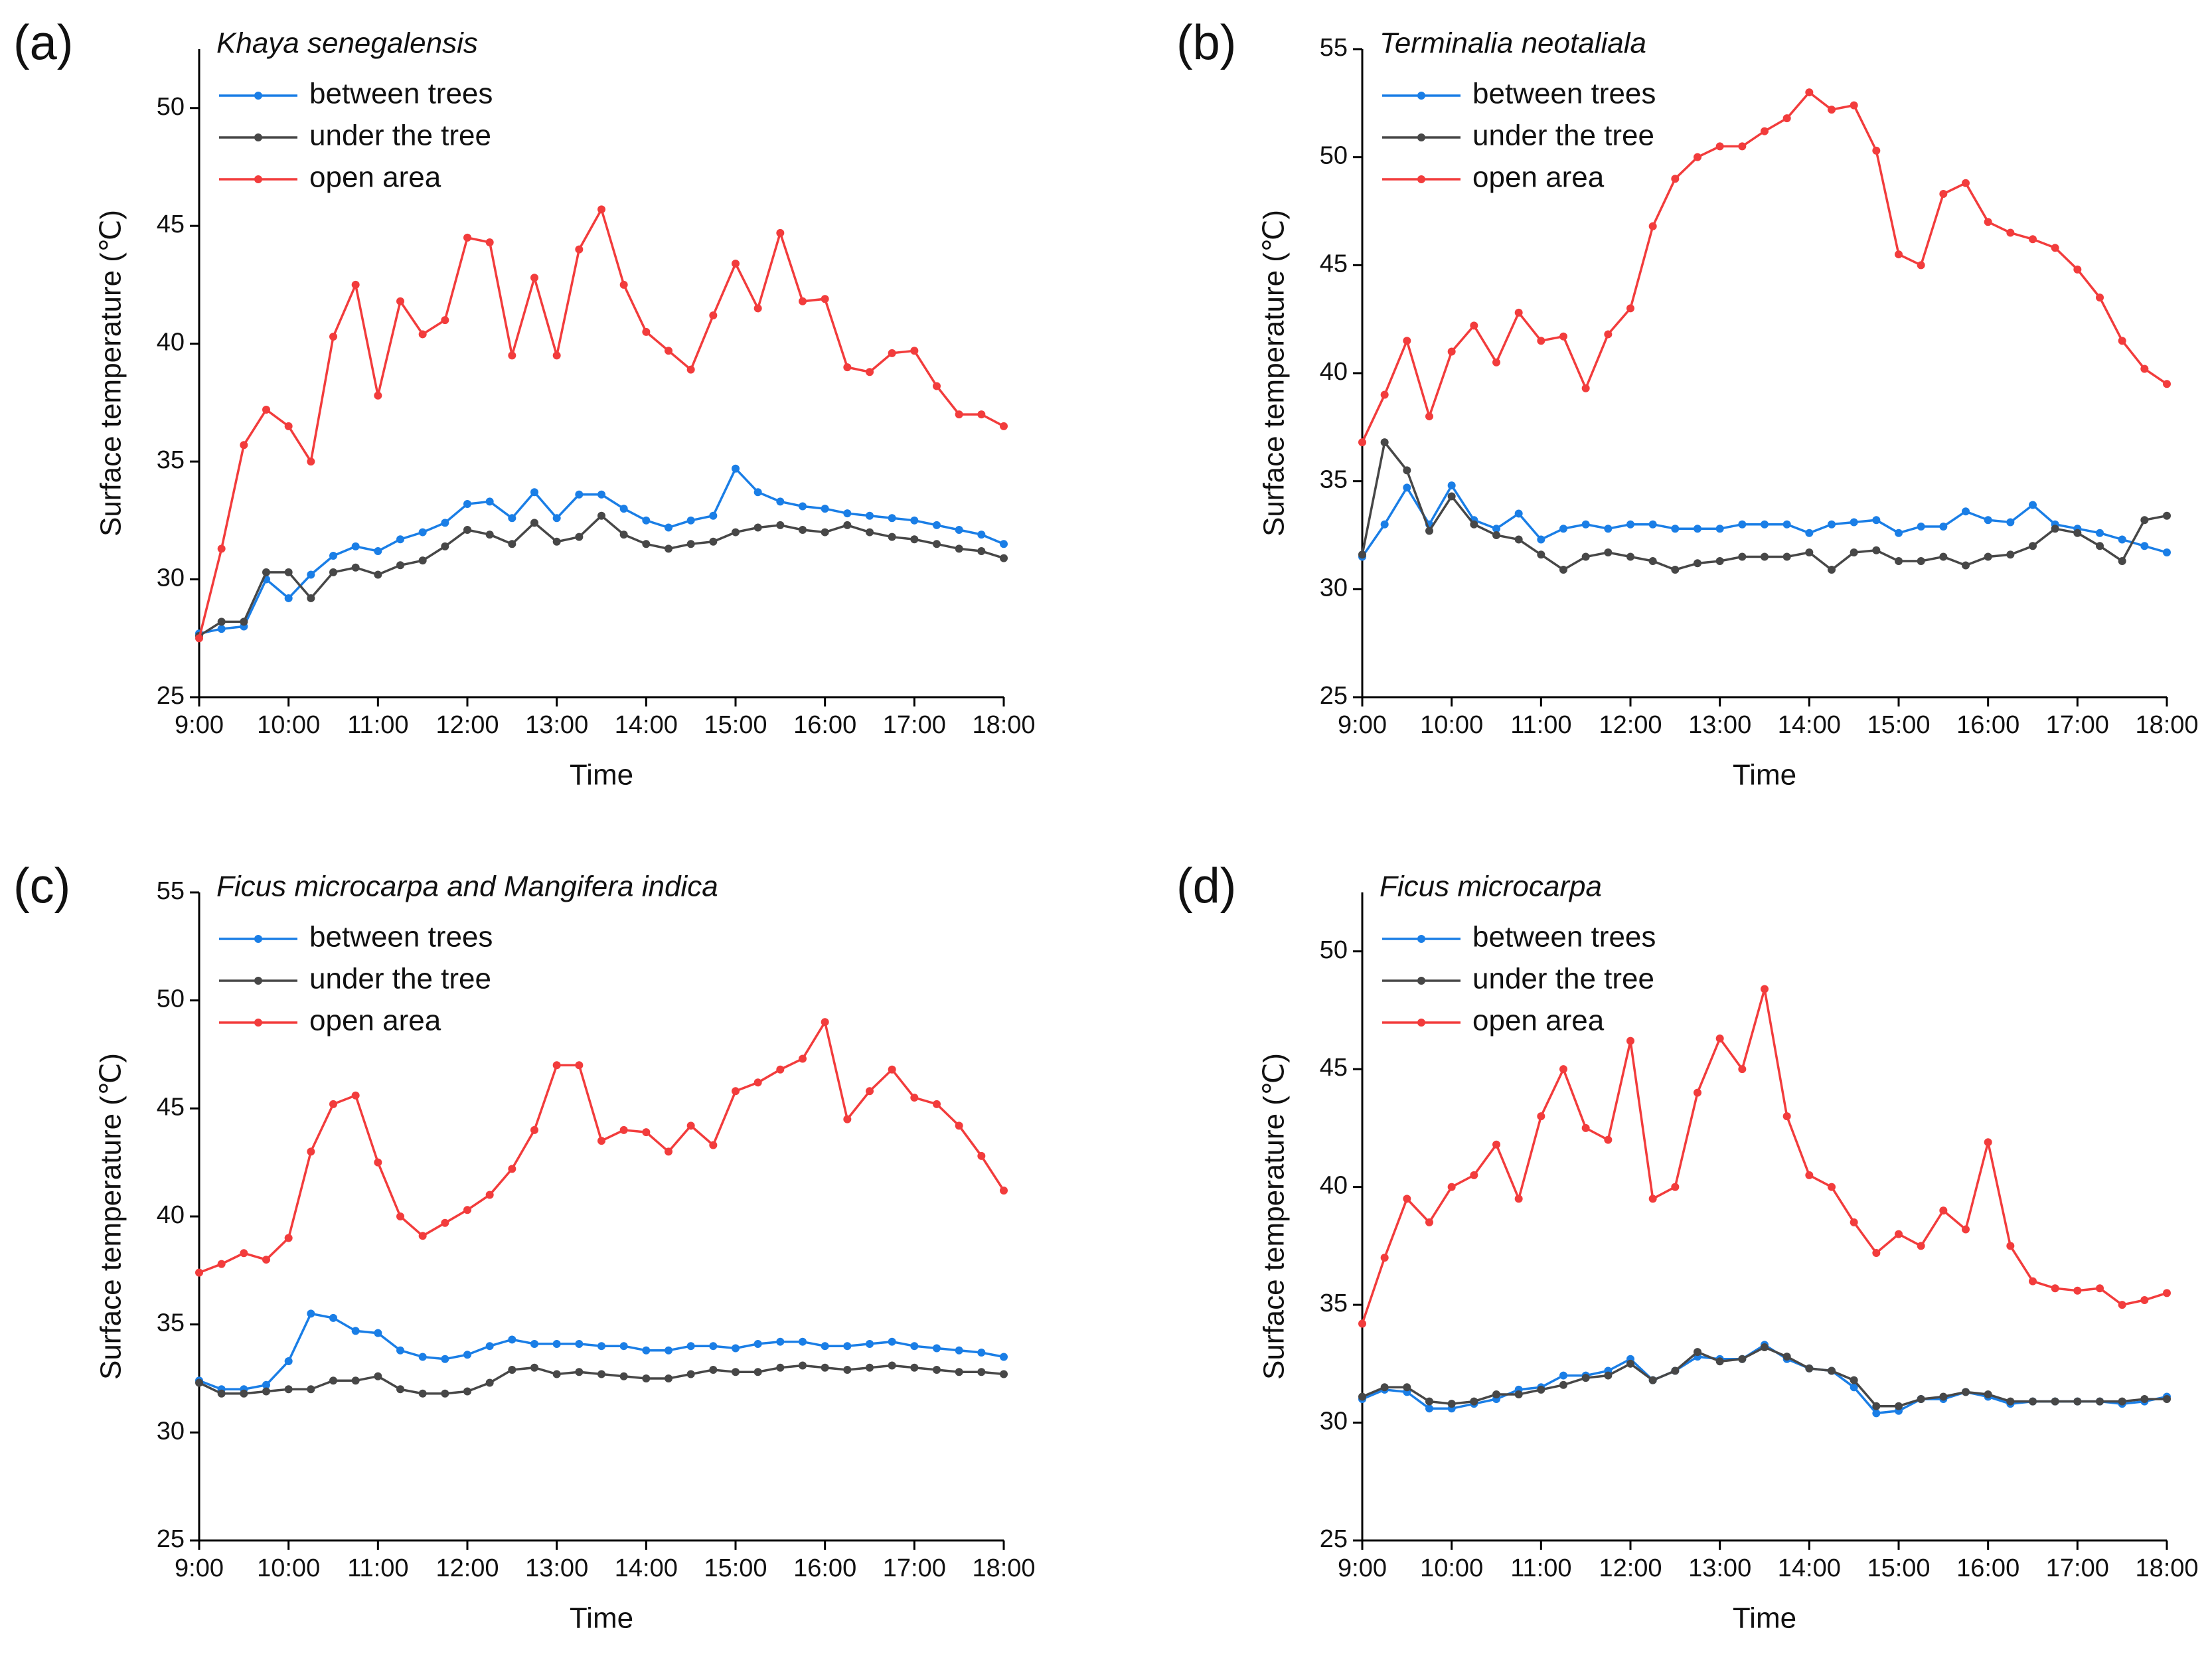 The image size is (2212, 1658). What do you see at coordinates (43, 42) in the screenshot?
I see `panel-label: (a)` at bounding box center [43, 42].